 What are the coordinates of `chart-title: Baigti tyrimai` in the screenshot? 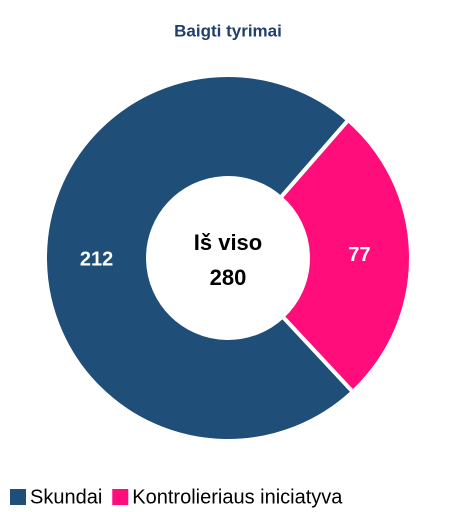 It's located at (228, 30).